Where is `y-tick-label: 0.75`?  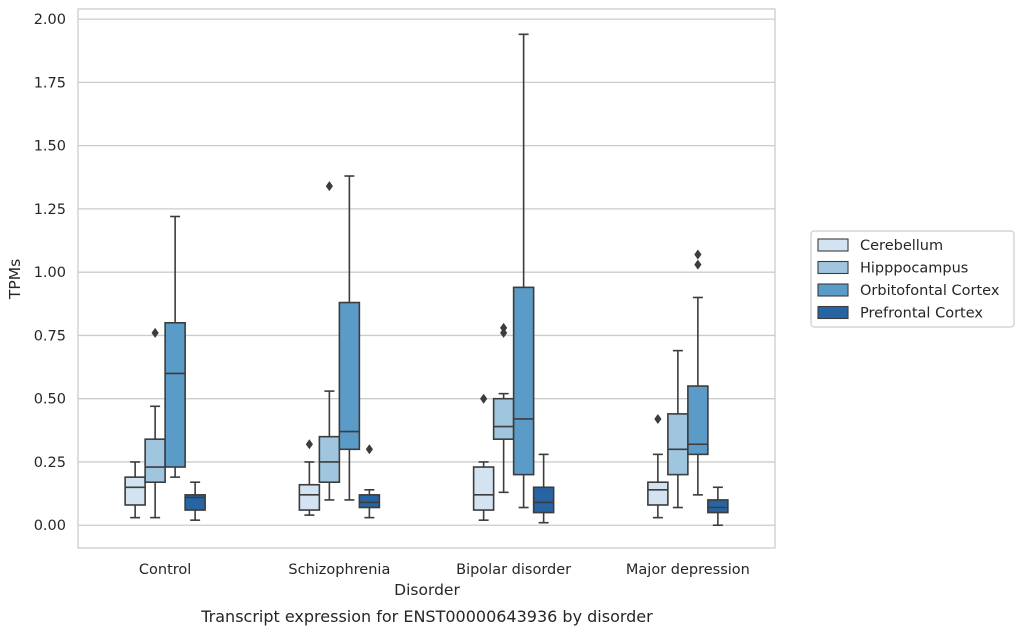 y-tick-label: 0.75 is located at coordinates (50, 336).